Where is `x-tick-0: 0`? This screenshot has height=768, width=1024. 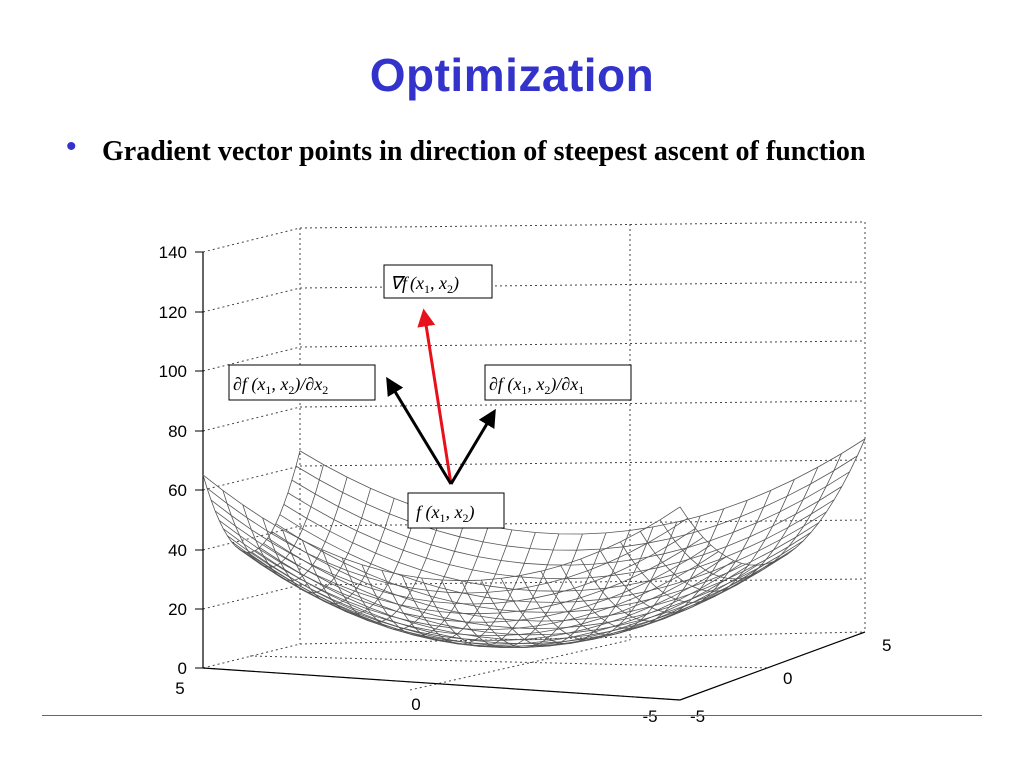 x-tick-0: 0 is located at coordinates (415, 704).